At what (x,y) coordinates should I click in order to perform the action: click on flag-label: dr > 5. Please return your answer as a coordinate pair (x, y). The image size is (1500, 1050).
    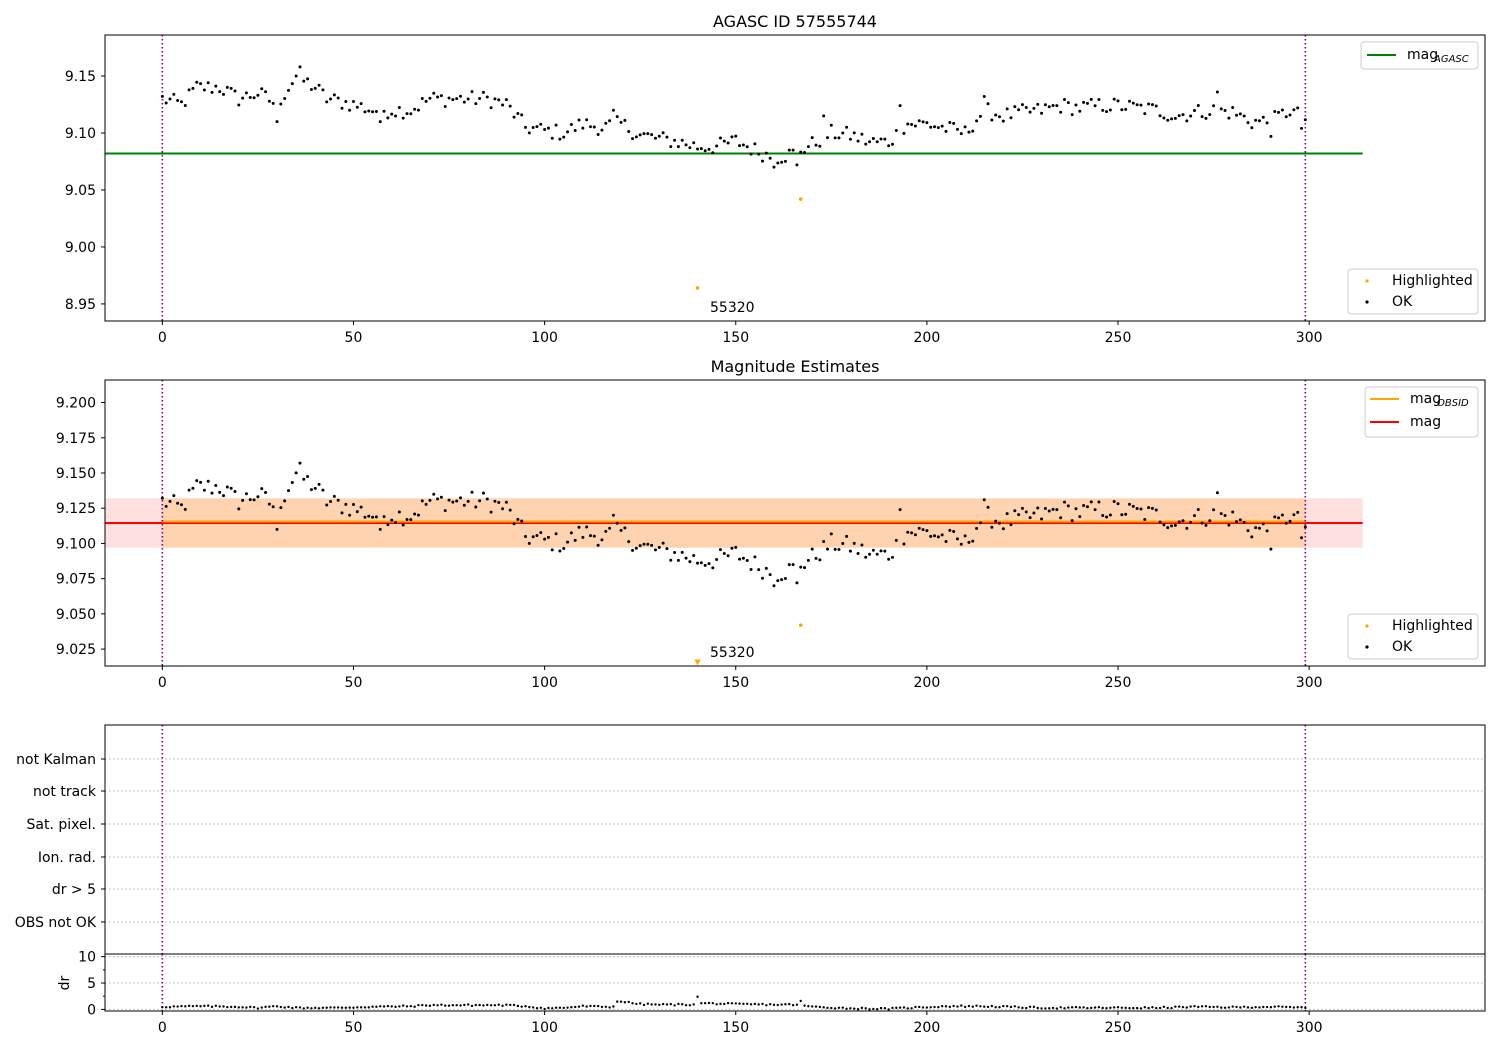
    Looking at the image, I should click on (74, 890).